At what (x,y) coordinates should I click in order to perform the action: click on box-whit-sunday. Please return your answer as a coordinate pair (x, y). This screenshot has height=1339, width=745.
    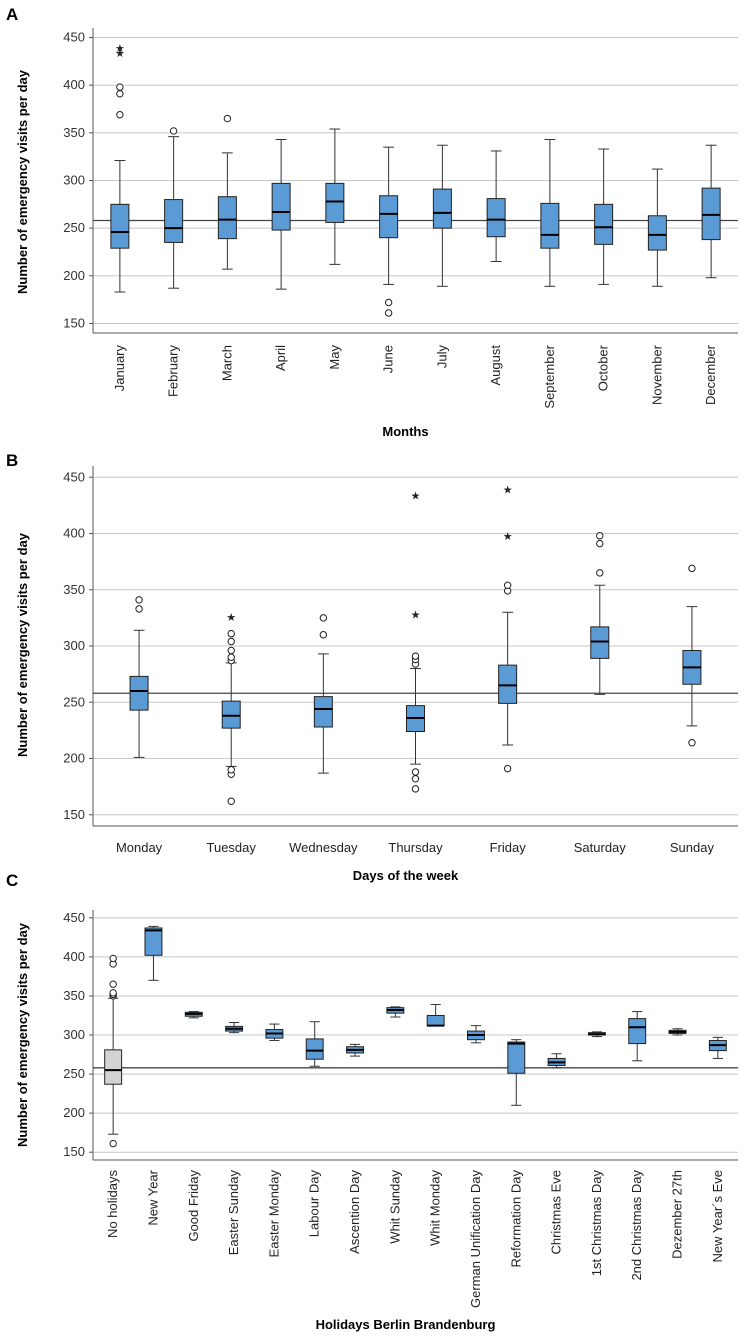
    Looking at the image, I should click on (395, 1012).